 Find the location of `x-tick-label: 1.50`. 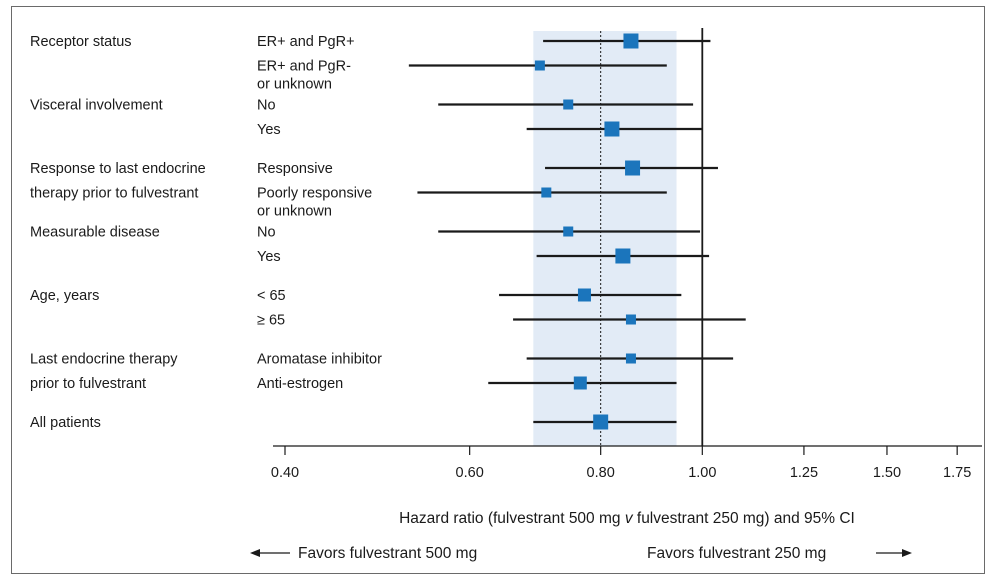

x-tick-label: 1.50 is located at coordinates (887, 473).